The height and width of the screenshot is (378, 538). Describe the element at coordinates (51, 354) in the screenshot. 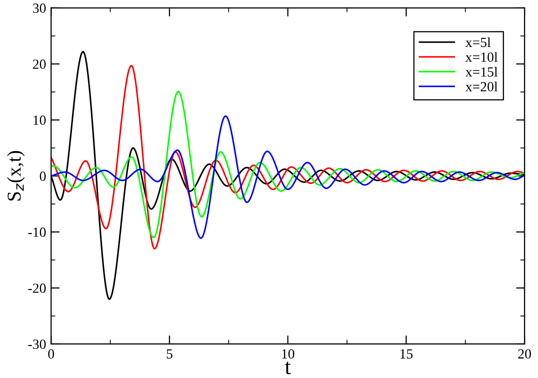

I see `x-tick-label: 0` at that location.